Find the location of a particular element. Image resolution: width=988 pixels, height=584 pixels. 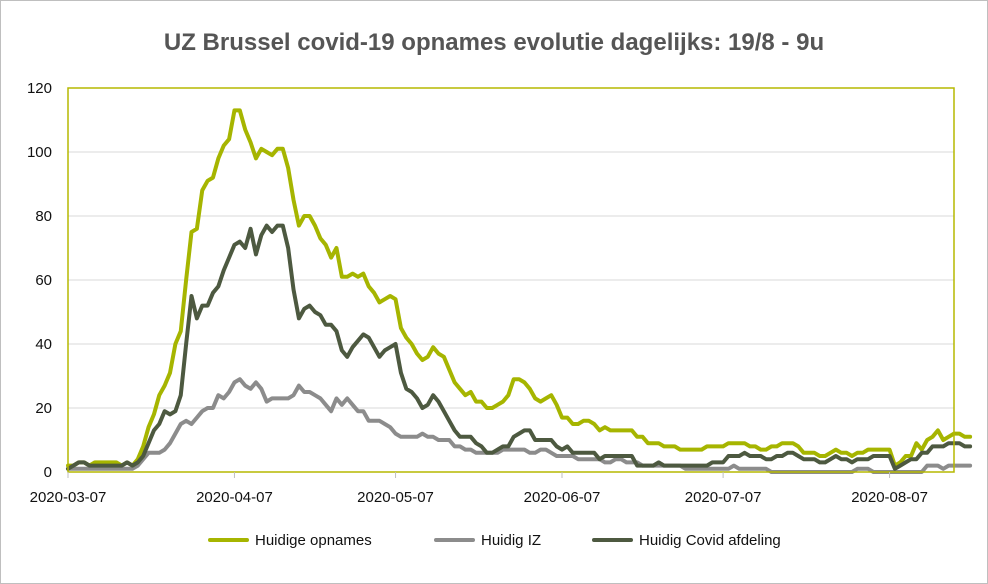

y-tick-label: 80 is located at coordinates (43, 216).